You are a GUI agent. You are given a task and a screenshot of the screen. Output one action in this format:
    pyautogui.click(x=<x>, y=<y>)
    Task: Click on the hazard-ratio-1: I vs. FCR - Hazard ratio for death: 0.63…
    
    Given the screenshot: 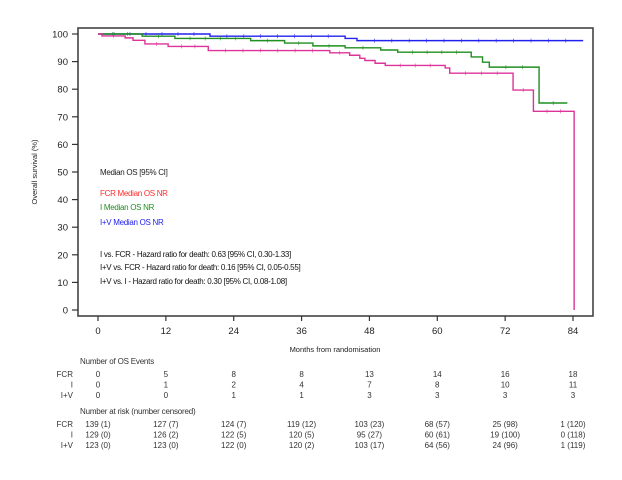 What is the action you would take?
    pyautogui.click(x=195, y=254)
    